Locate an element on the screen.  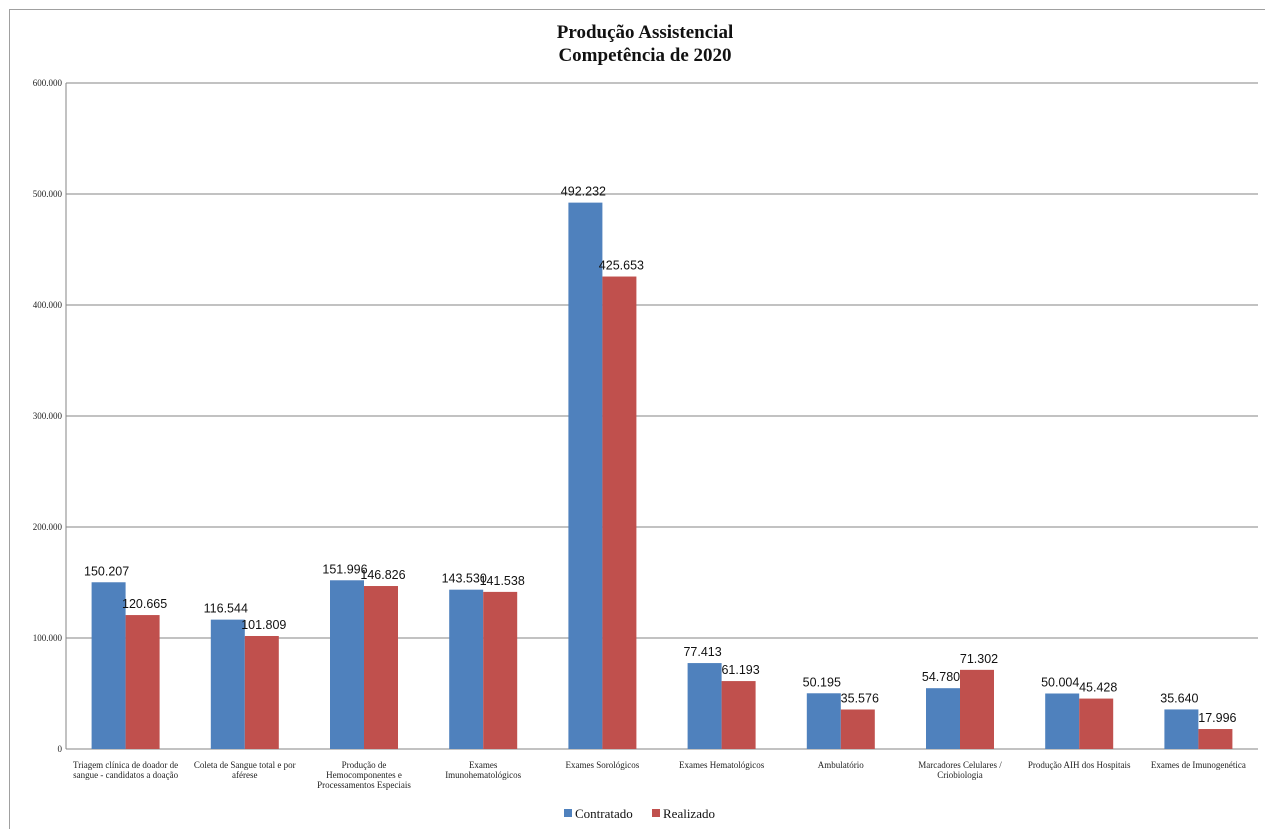
x-category-label: Exames is located at coordinates (483, 765).